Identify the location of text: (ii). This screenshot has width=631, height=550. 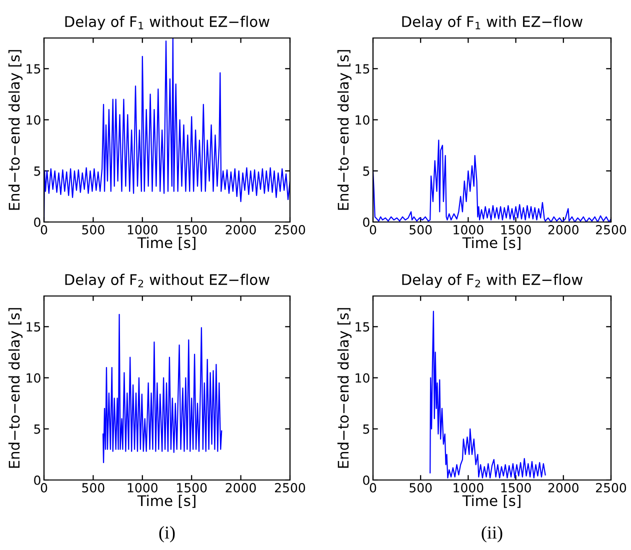
(492, 534).